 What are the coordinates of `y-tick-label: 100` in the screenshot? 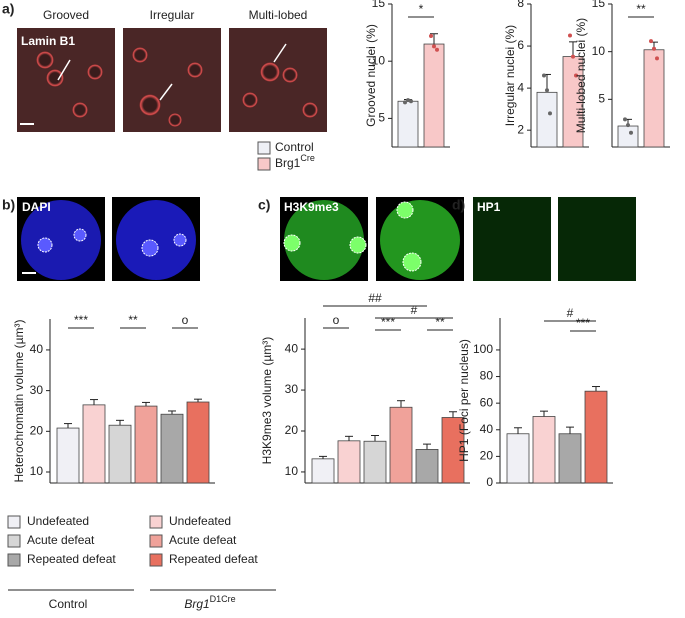 It's located at (483, 349).